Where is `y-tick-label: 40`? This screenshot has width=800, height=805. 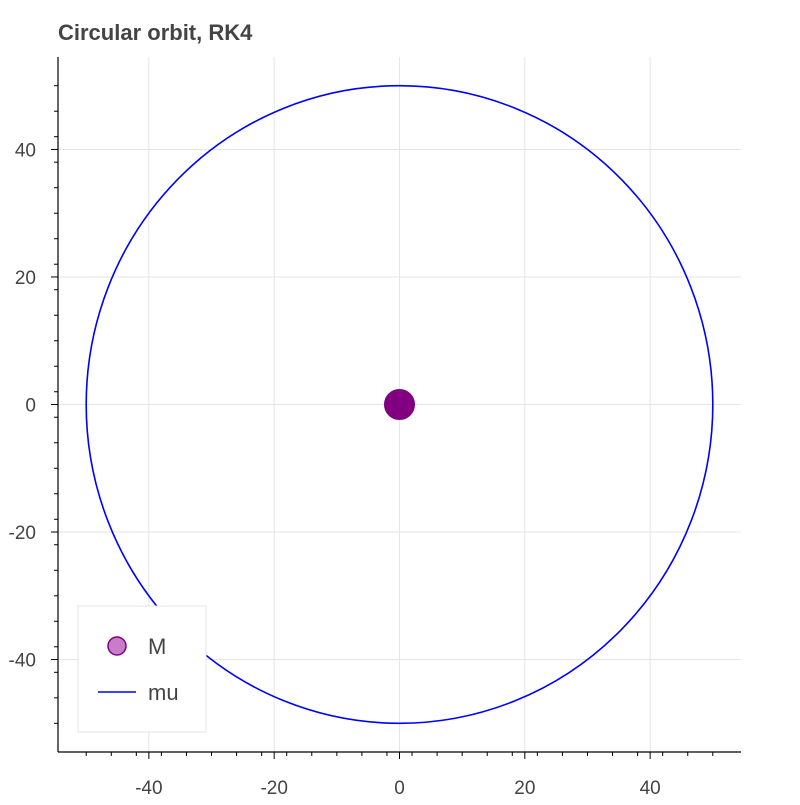 y-tick-label: 40 is located at coordinates (25, 150).